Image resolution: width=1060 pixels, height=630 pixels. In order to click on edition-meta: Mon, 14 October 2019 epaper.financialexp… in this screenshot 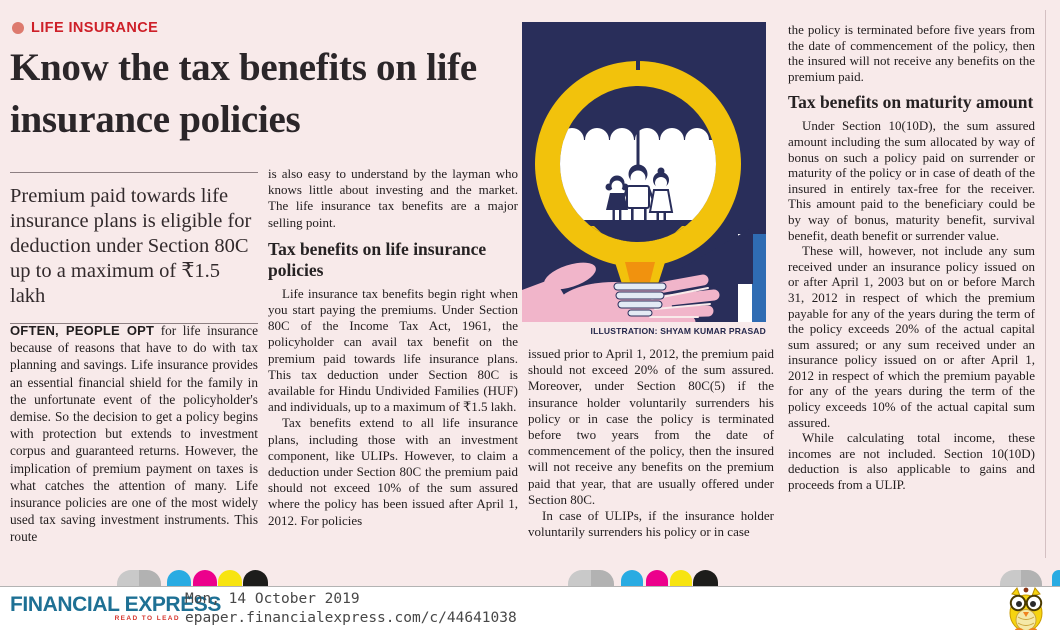, I will do `click(351, 609)`.